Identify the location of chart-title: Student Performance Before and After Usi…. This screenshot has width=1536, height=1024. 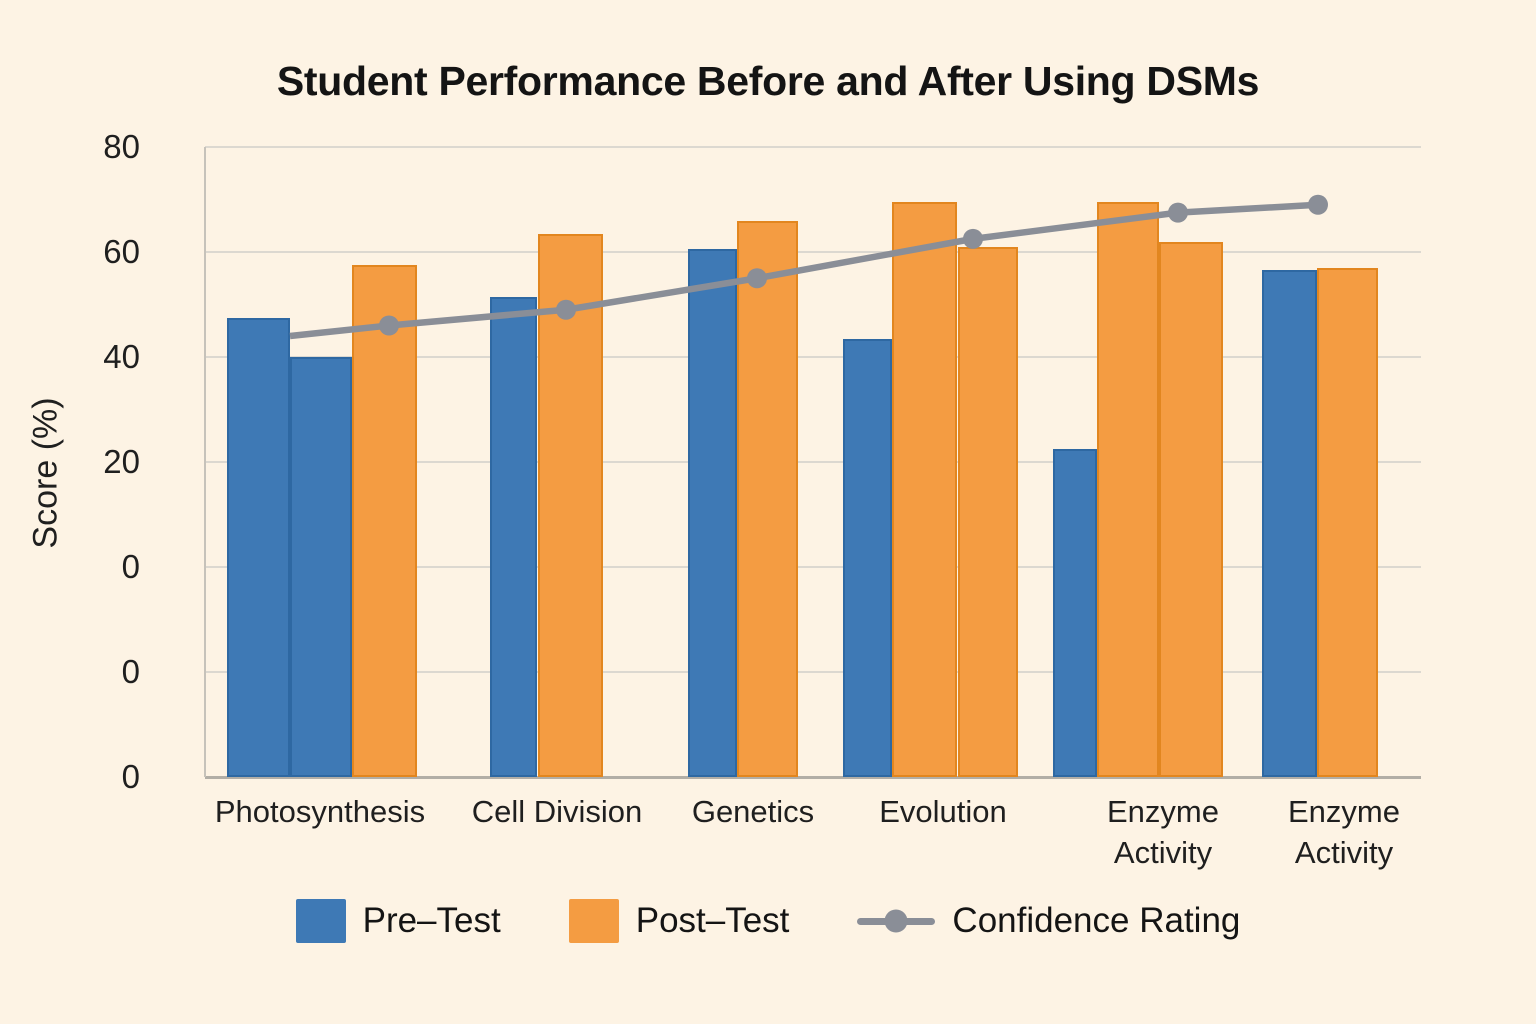
(768, 81).